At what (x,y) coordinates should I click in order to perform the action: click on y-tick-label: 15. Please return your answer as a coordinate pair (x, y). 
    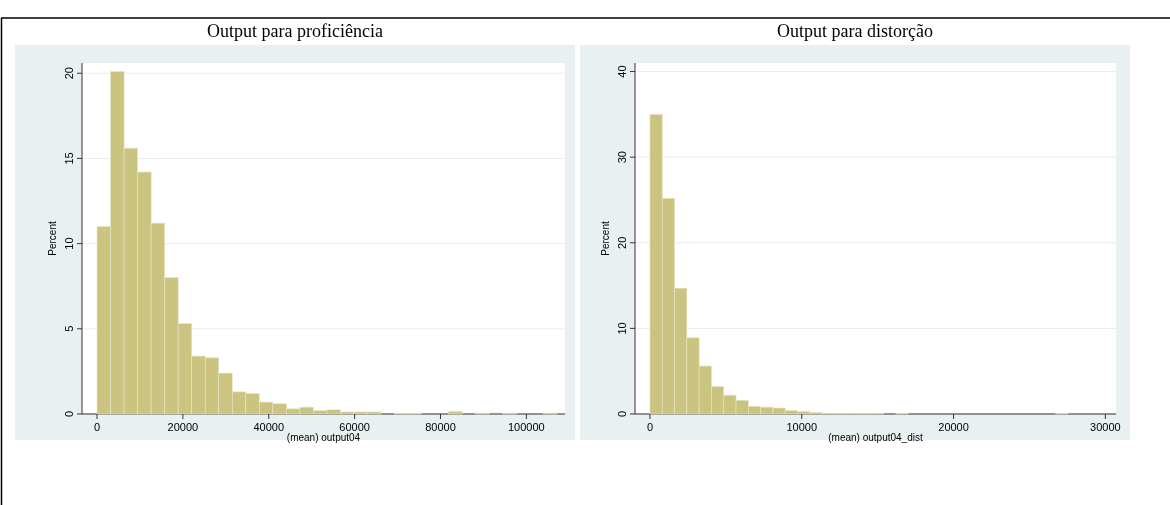
    Looking at the image, I should click on (69, 158).